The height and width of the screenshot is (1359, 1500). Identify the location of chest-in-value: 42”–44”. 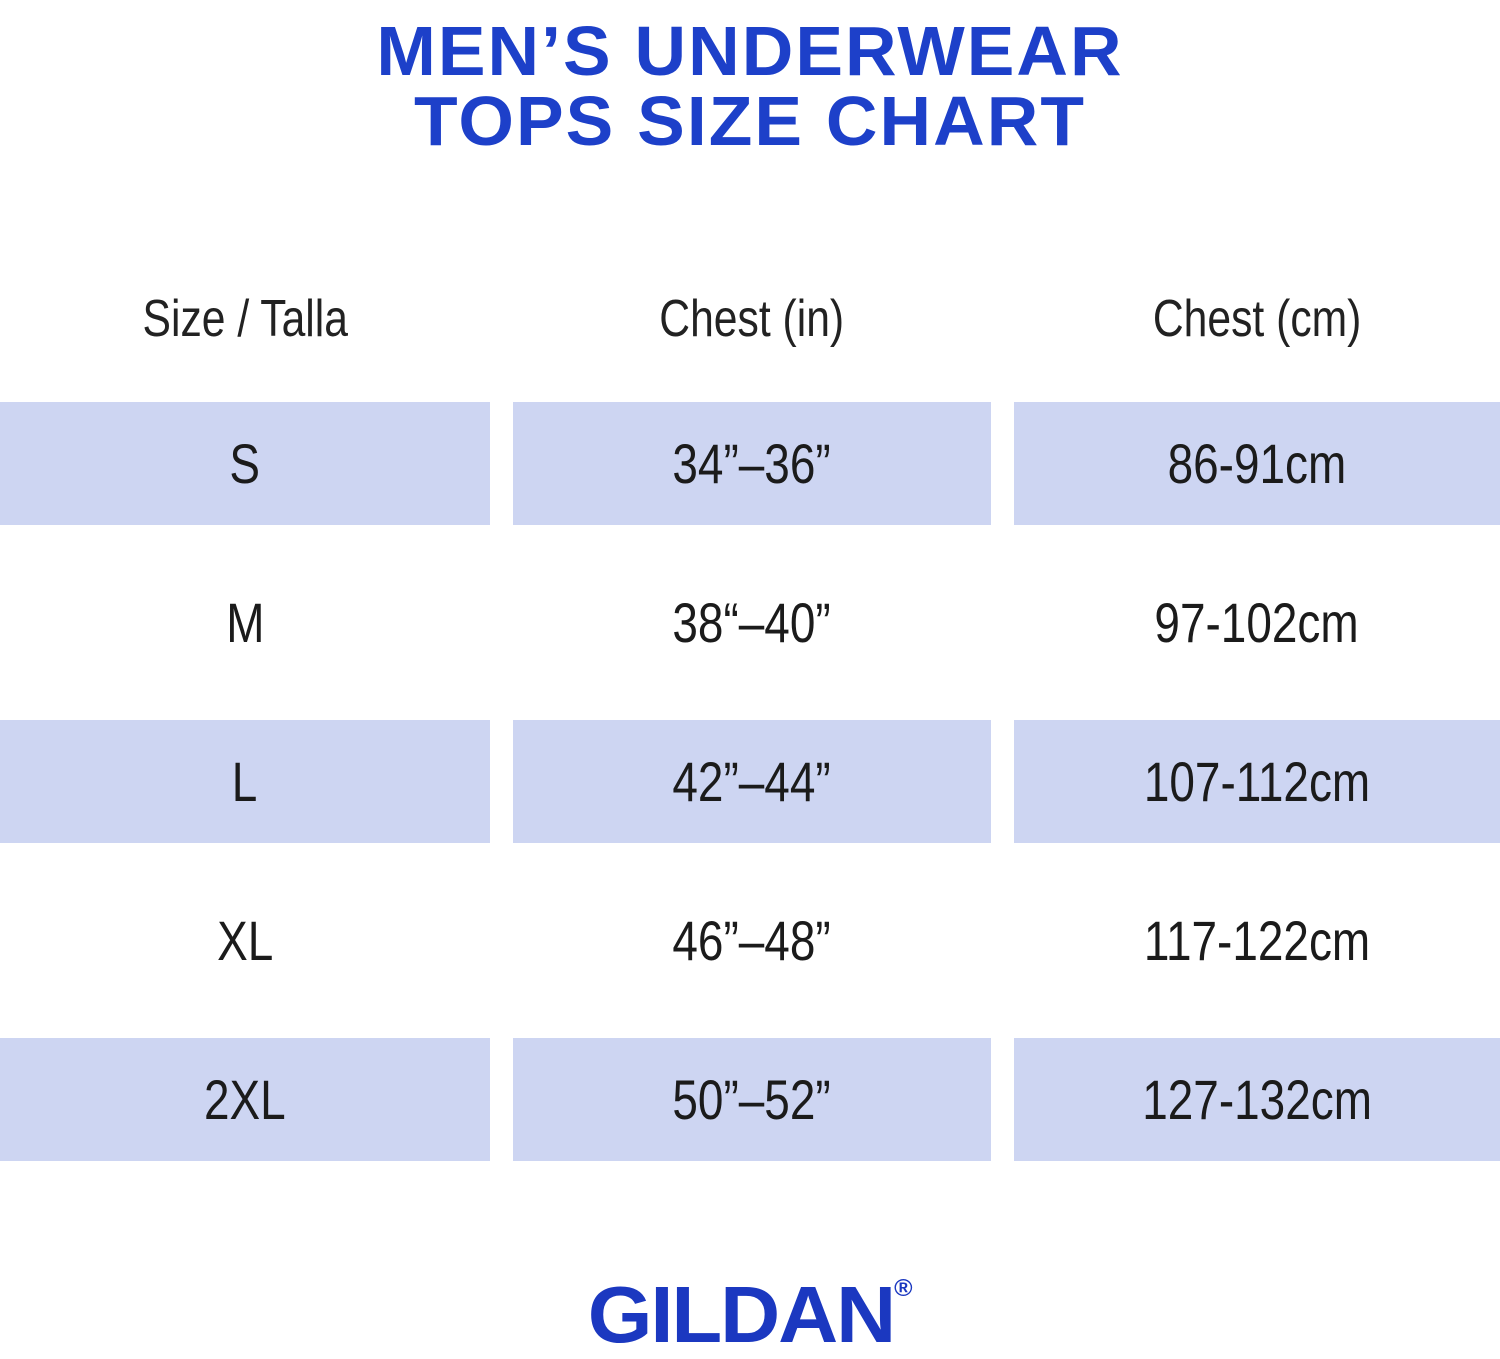
(752, 781).